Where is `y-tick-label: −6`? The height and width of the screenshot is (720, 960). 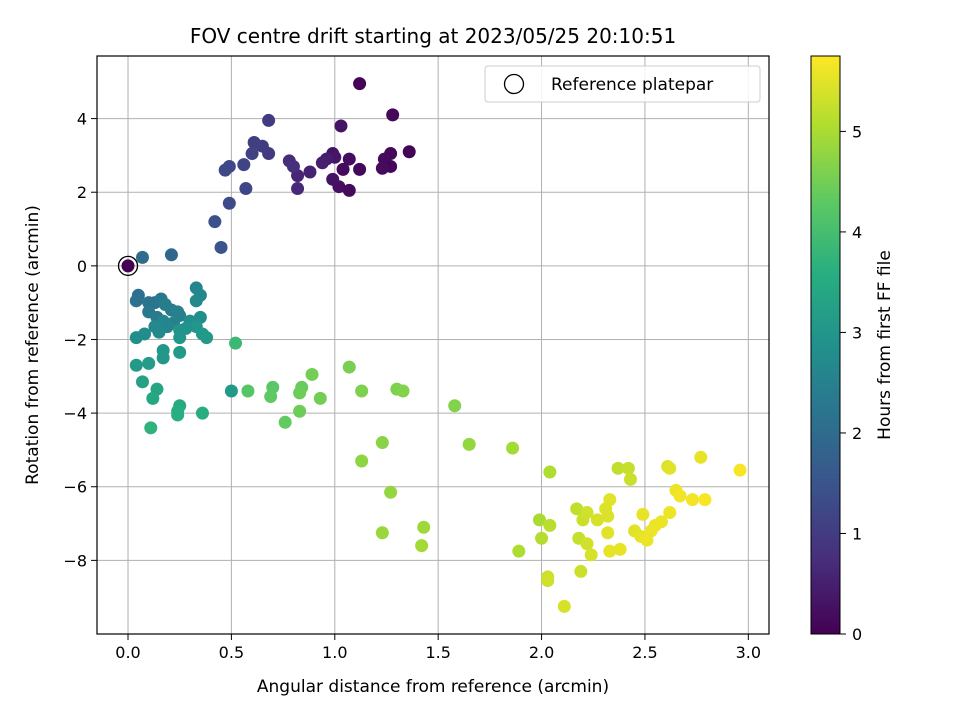 y-tick-label: −6 is located at coordinates (75, 487).